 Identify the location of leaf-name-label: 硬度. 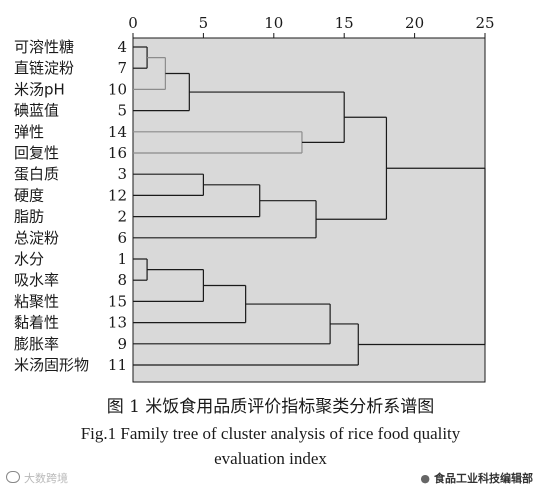
(29, 195).